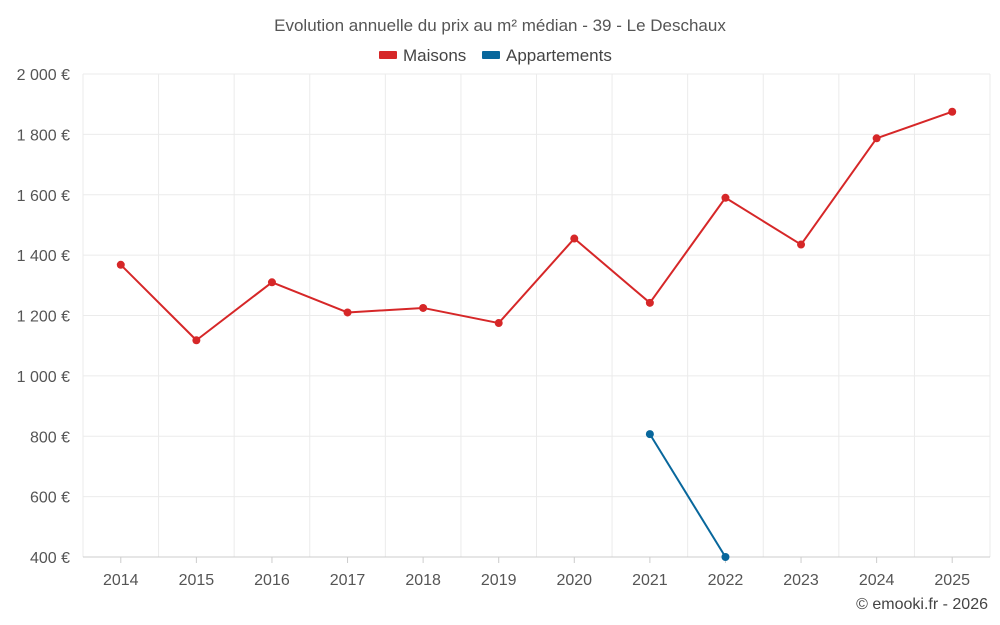 The image size is (1000, 625). I want to click on data-point-maisons-2020, so click(574, 238).